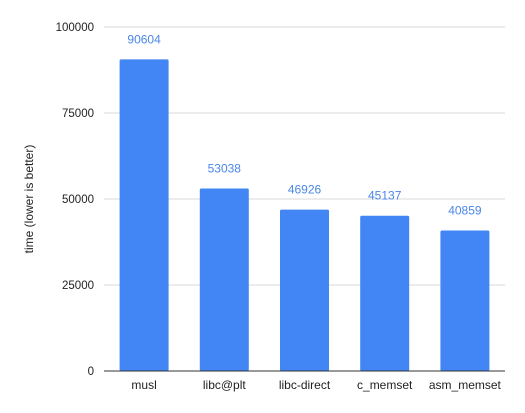 The height and width of the screenshot is (413, 525). I want to click on y-tick-label: 100000, so click(75, 28).